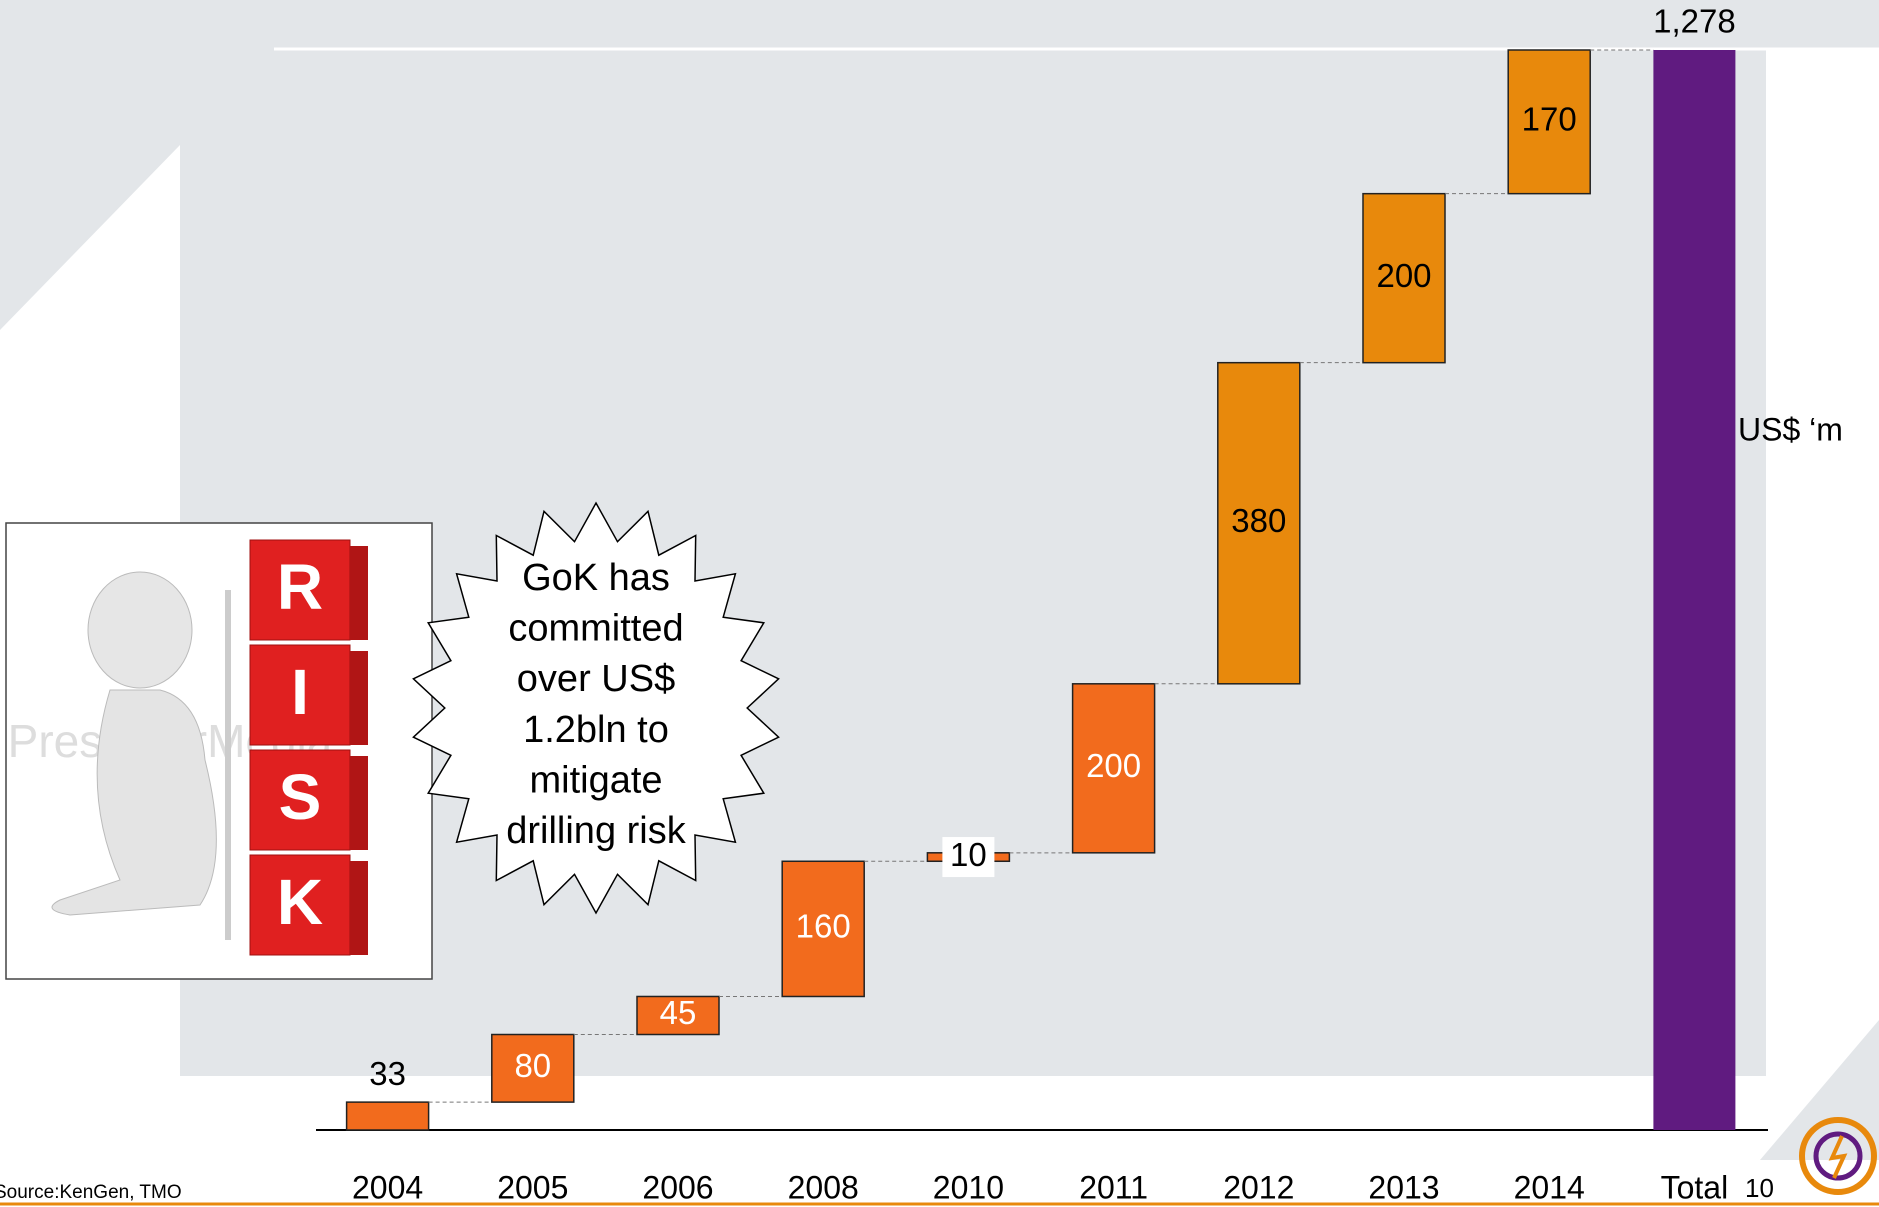  What do you see at coordinates (596, 679) in the screenshot?
I see `callout-text: over US$` at bounding box center [596, 679].